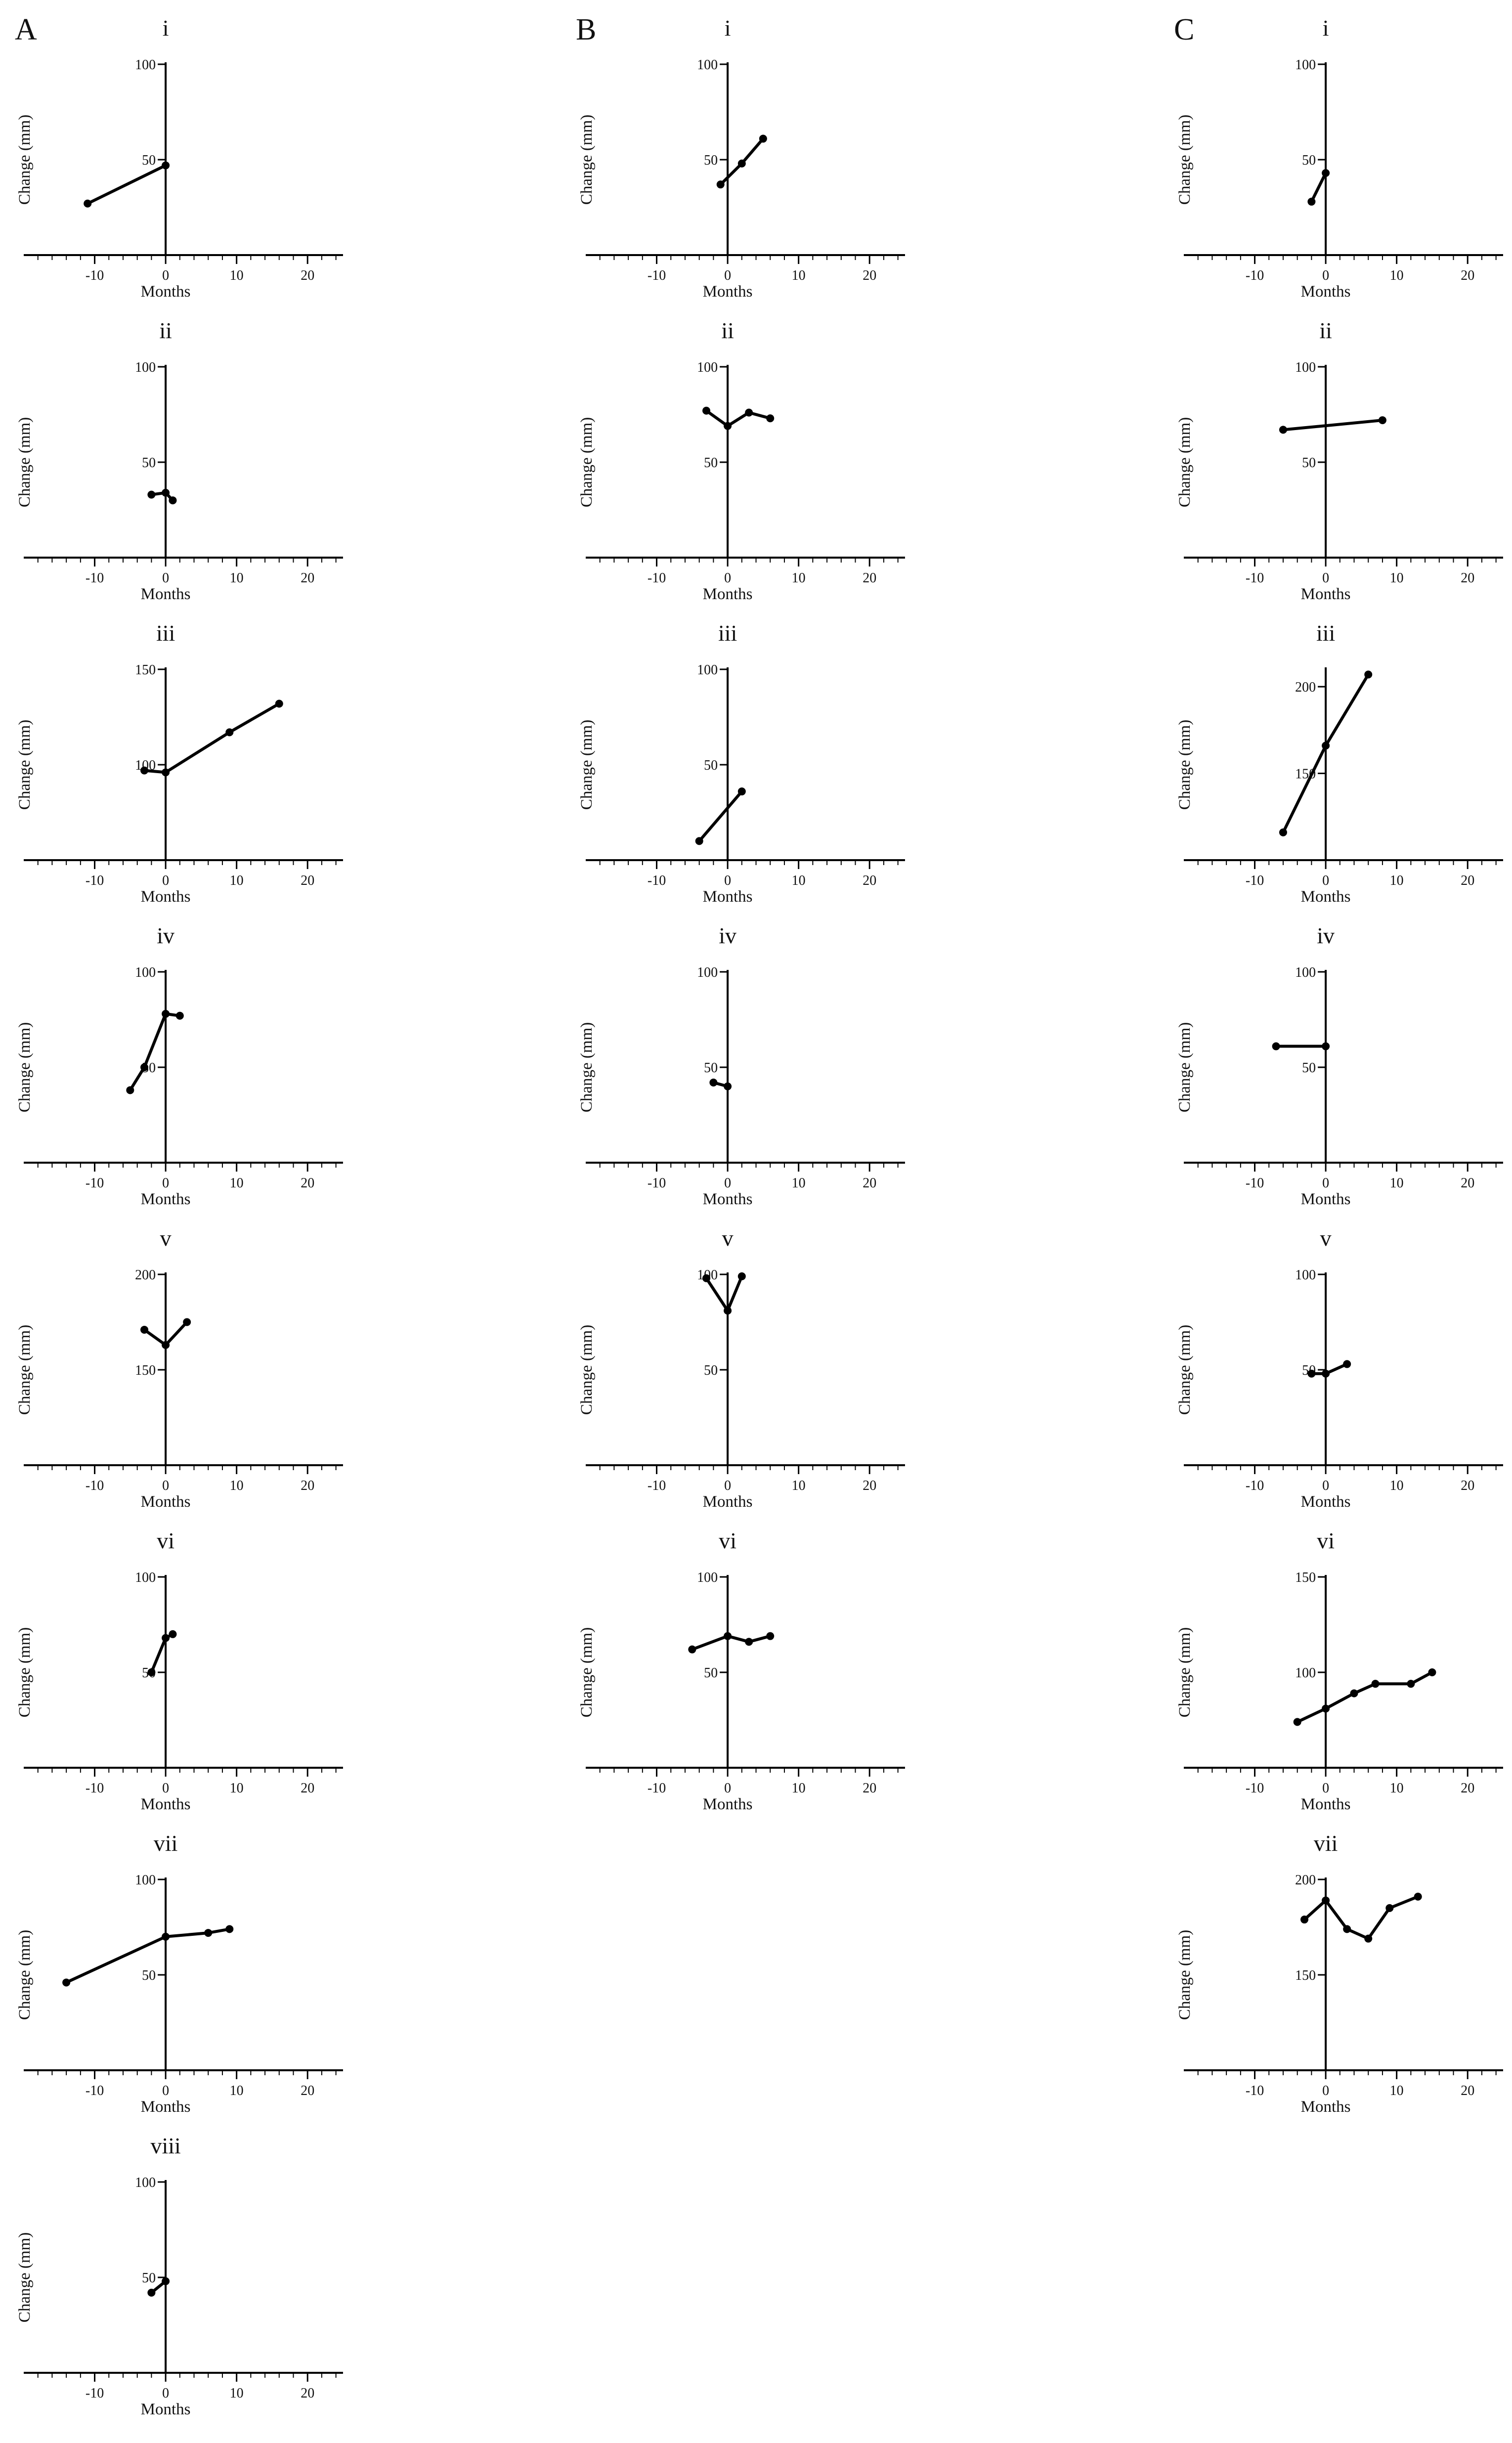 Image resolution: width=1512 pixels, height=2443 pixels. Describe the element at coordinates (180, 158) in the screenshot. I see `panel-a-i: i -10 0 10 20 Months 50 100 Change (mm)` at that location.